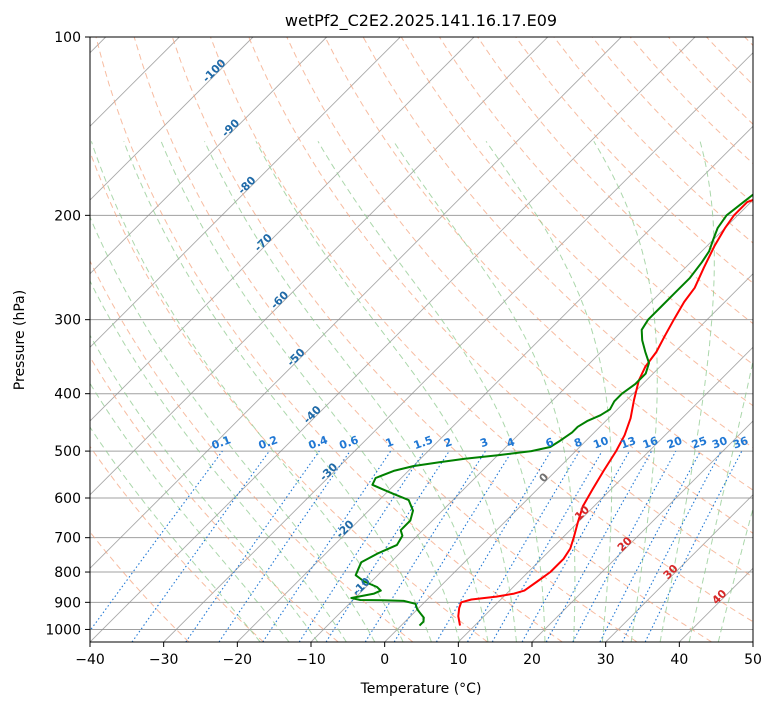 Image resolution: width=775 pixels, height=708 pixels. What do you see at coordinates (458, 660) in the screenshot?
I see `x-tick-label: 10` at bounding box center [458, 660].